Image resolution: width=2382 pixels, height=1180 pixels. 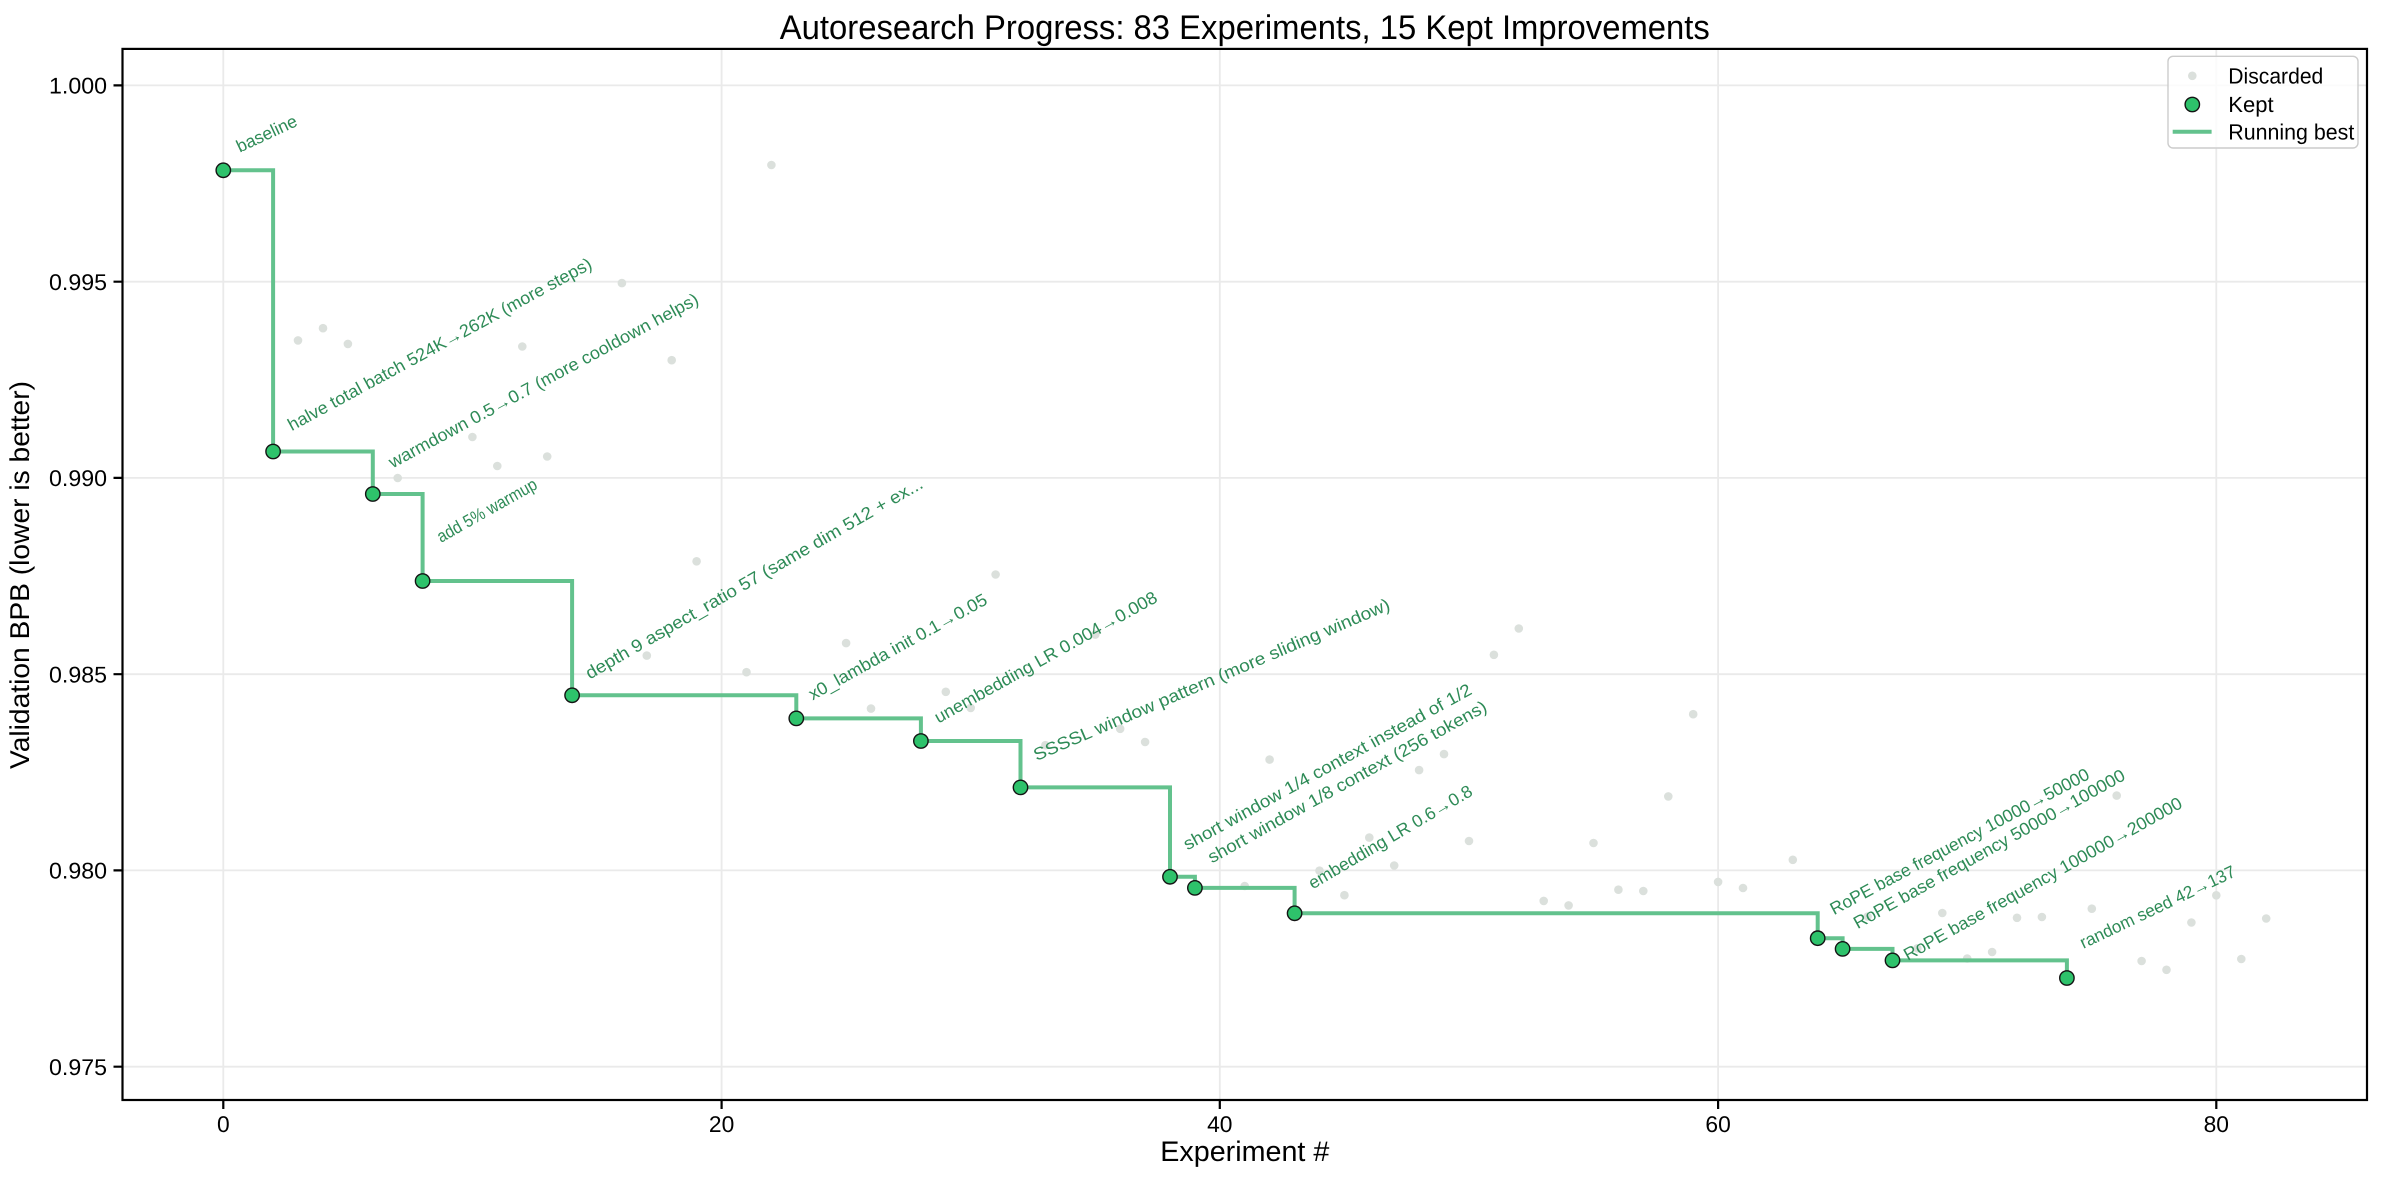 I want to click on svg-text: 60, so click(x=1717, y=1124).